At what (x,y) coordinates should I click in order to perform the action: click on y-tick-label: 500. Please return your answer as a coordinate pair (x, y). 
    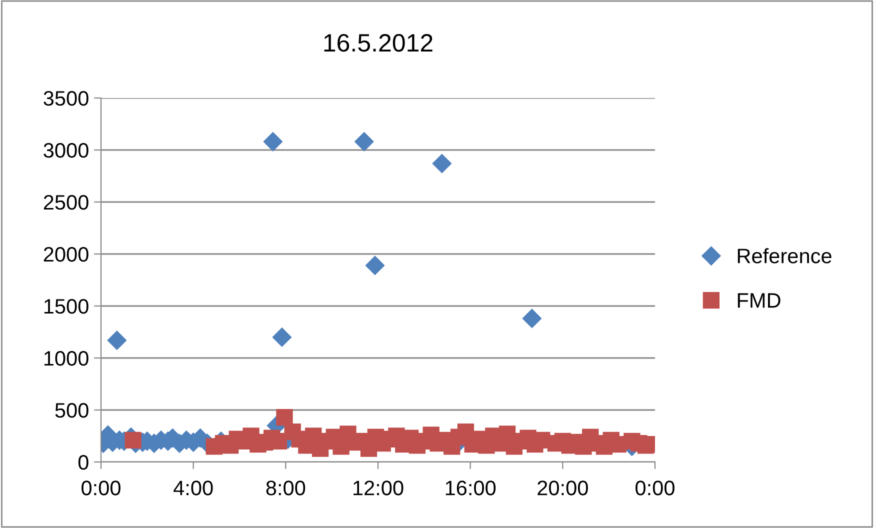
    Looking at the image, I should click on (71, 410).